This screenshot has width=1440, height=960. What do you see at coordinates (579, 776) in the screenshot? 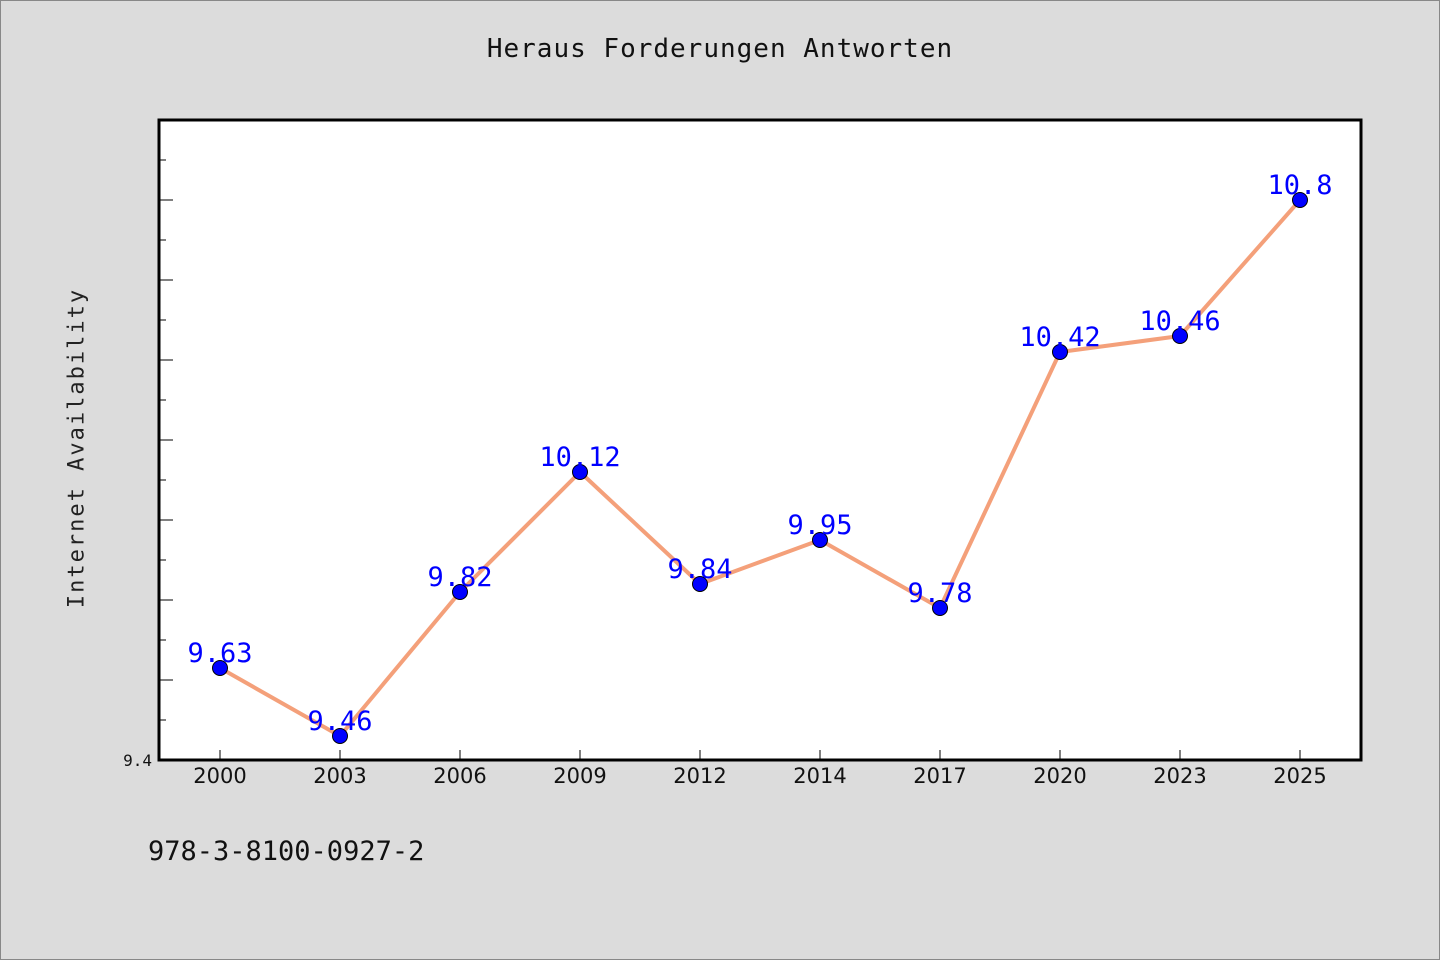
I see `x-tick-label: 2009` at bounding box center [579, 776].